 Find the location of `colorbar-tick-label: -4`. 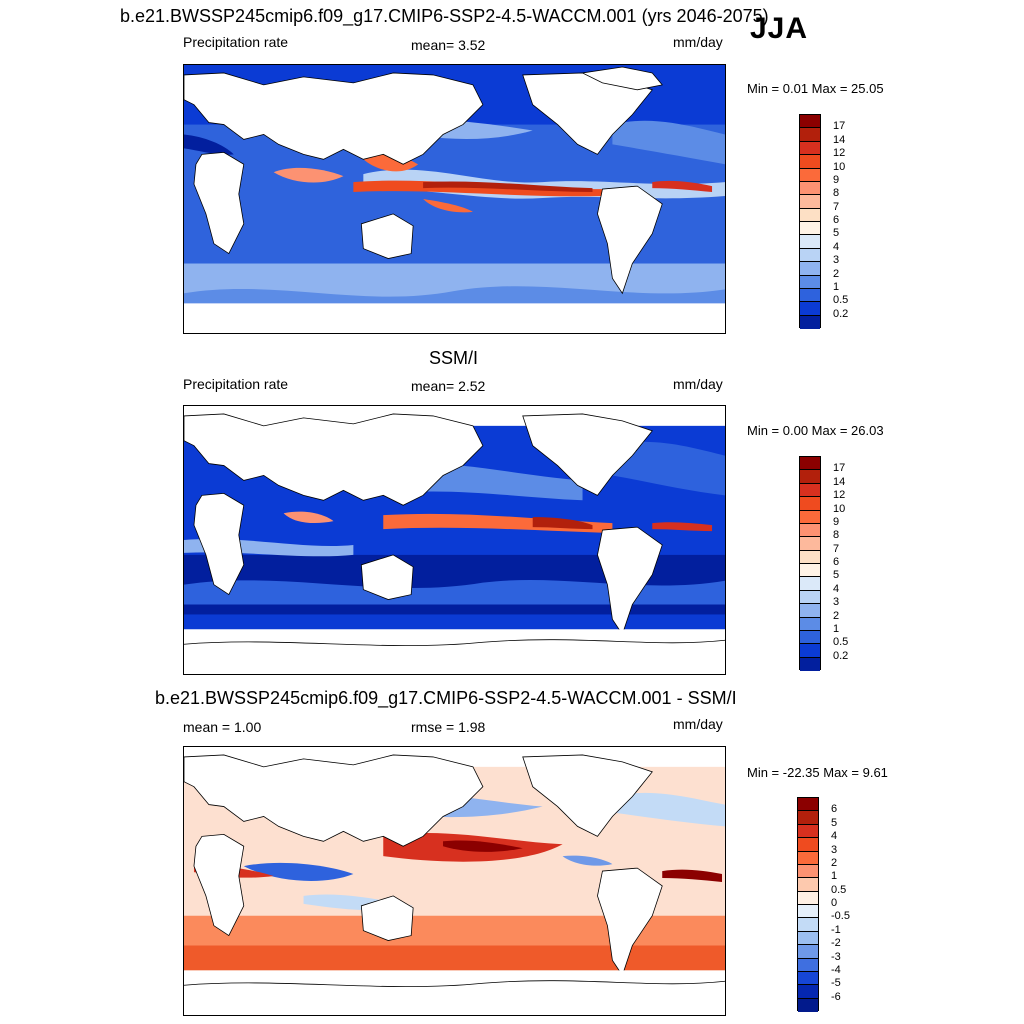

colorbar-tick-label: -4 is located at coordinates (836, 969).